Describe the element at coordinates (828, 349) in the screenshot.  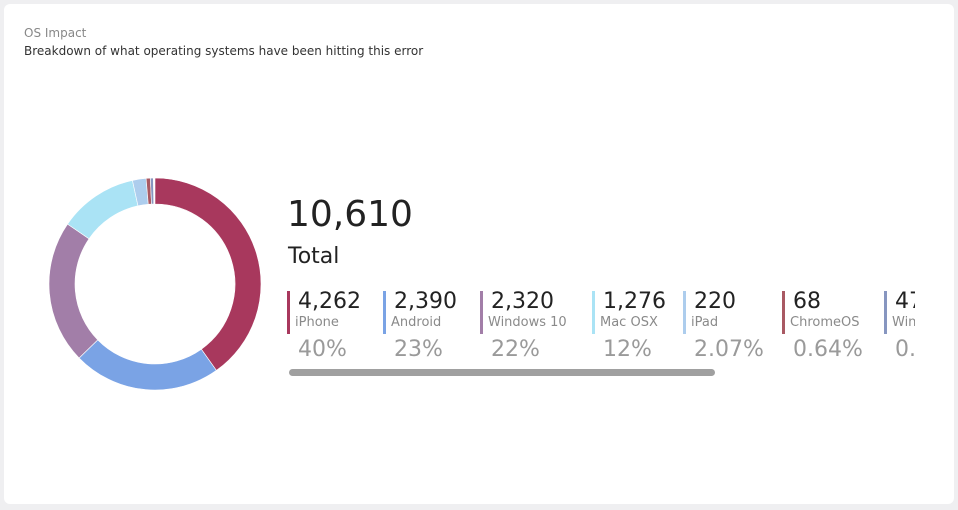
I see `item-percent: 0.64%` at that location.